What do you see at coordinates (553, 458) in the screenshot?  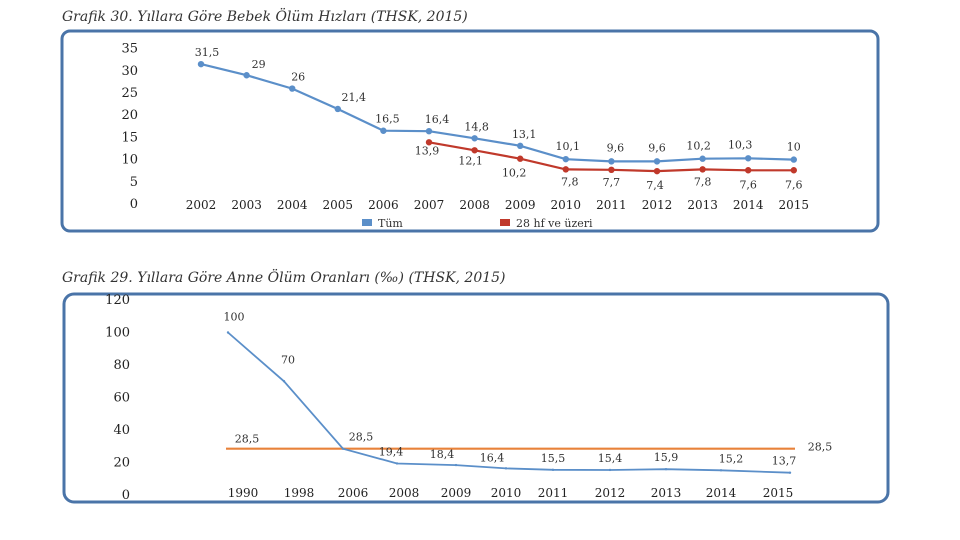 I see `chart2-data-label-0: 15,5` at bounding box center [553, 458].